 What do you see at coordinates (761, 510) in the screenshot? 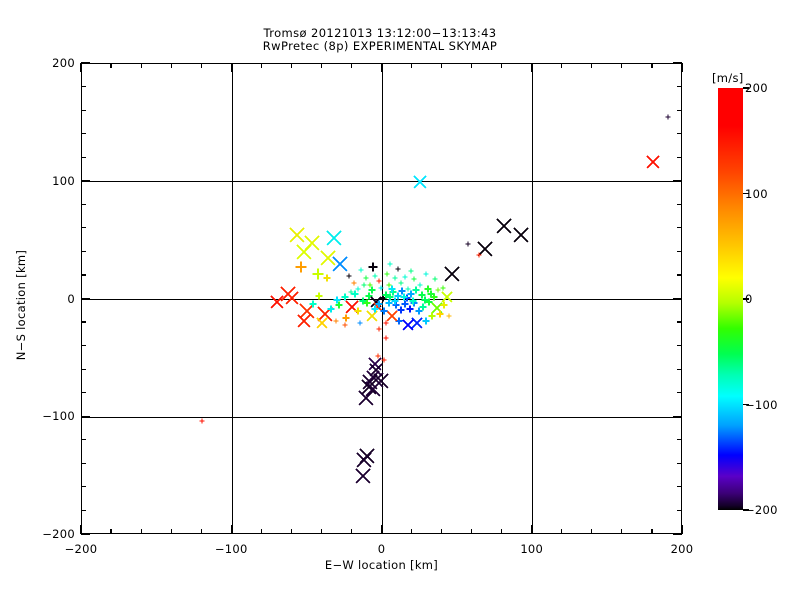
I see `colorbar-tick-label: −200` at bounding box center [761, 510].